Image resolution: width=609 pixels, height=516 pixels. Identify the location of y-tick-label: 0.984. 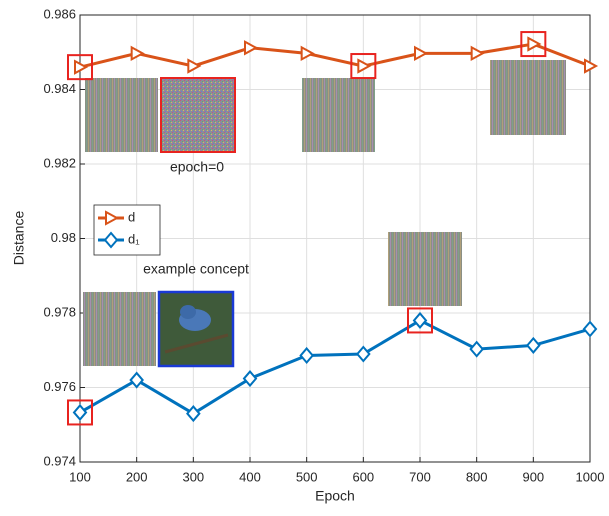
(59, 88).